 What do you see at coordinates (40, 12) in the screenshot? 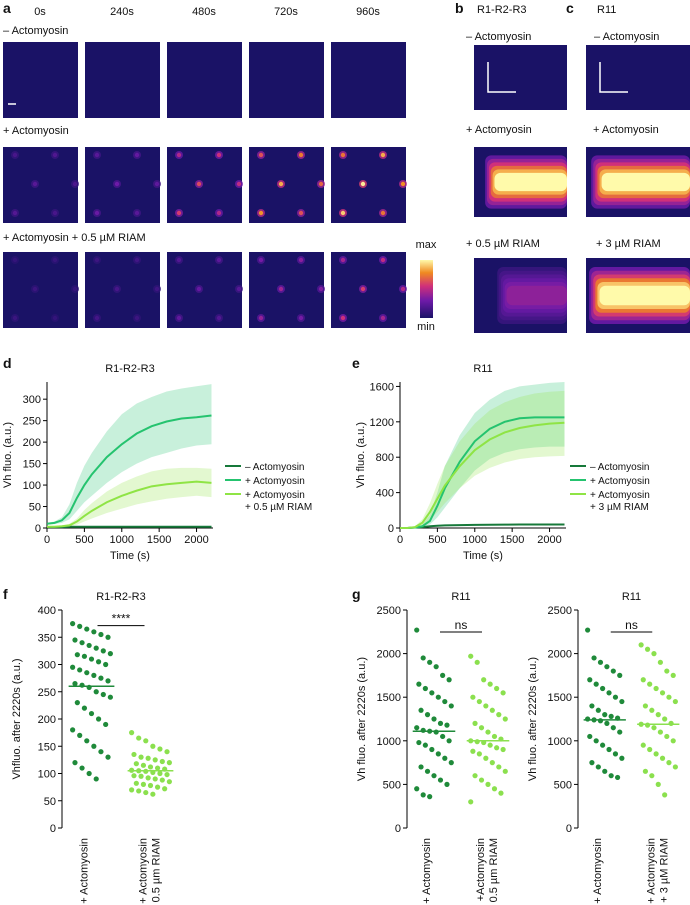
I see `time-label: 0s` at bounding box center [40, 12].